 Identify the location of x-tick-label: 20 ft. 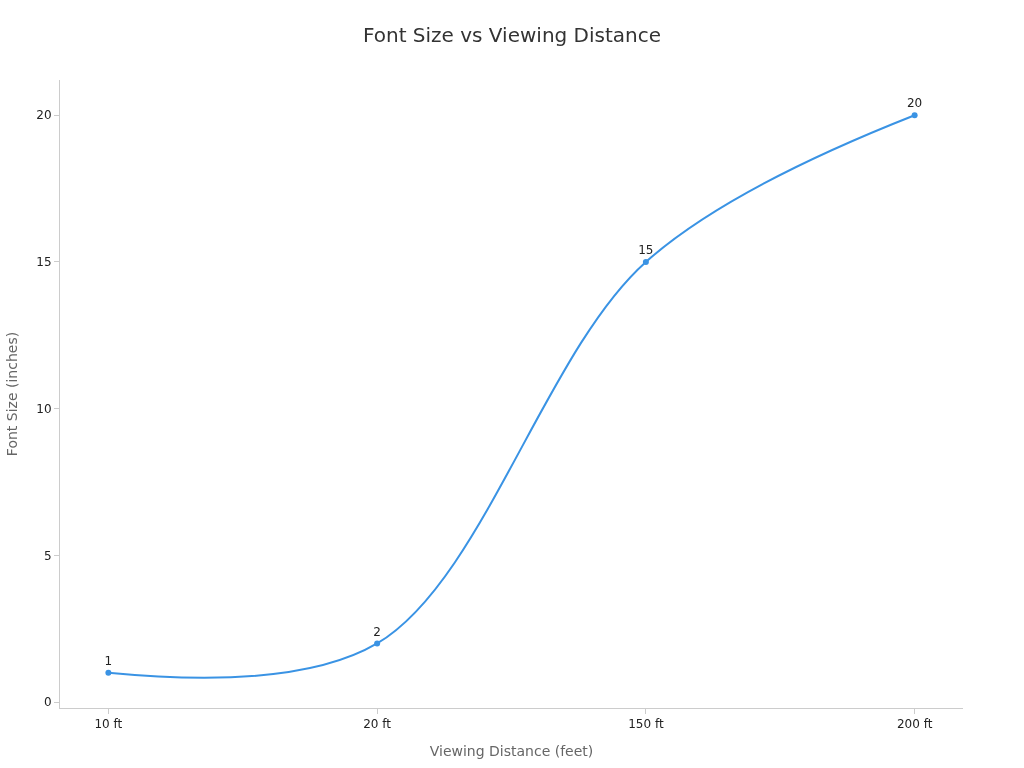
(377, 724).